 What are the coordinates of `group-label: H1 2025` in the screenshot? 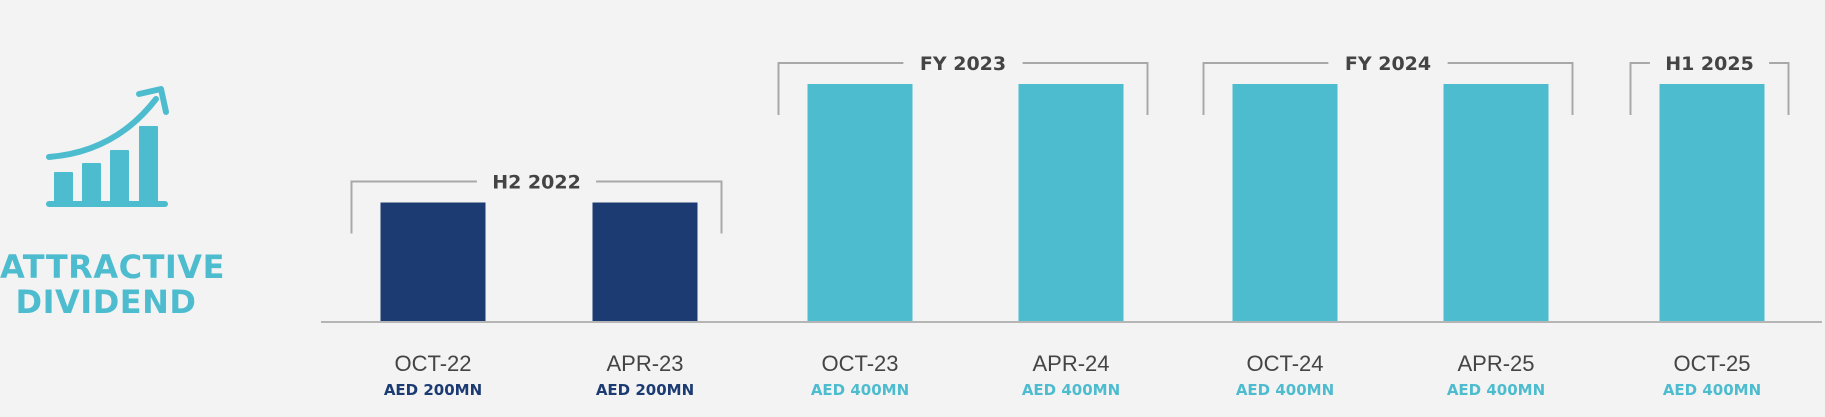 It's located at (1709, 64).